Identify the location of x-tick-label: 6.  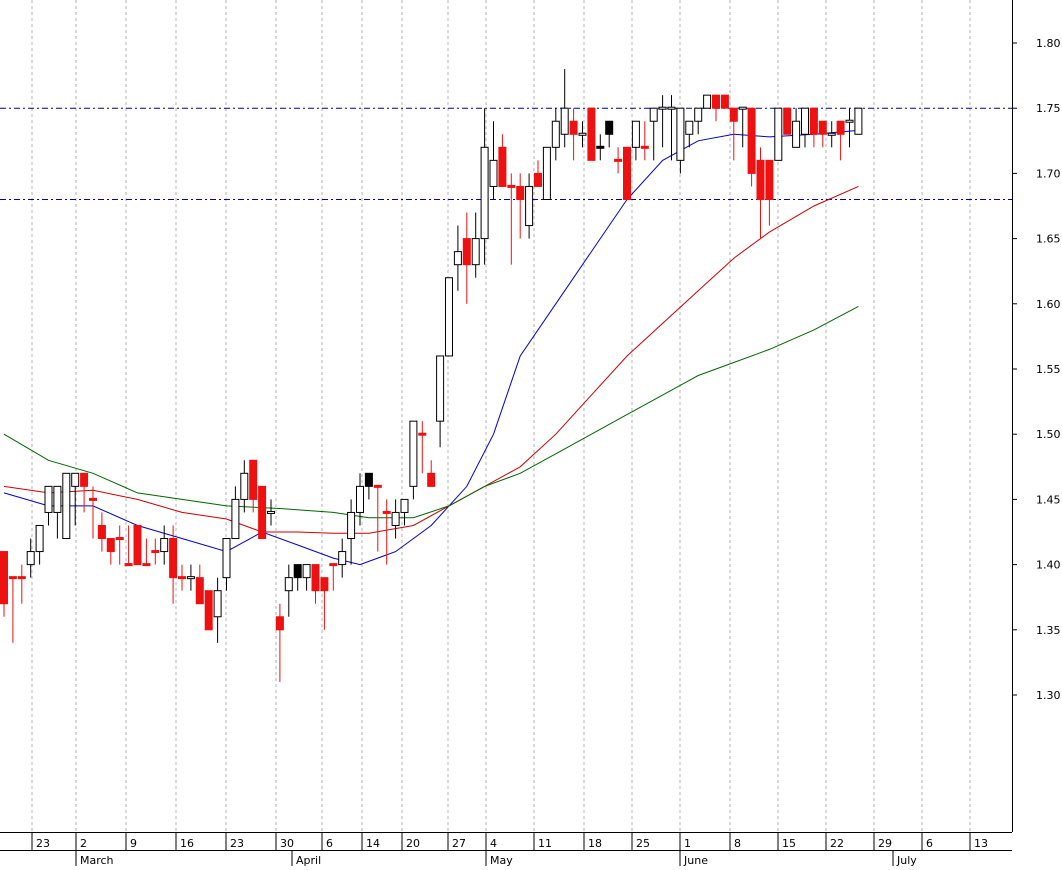
(929, 843).